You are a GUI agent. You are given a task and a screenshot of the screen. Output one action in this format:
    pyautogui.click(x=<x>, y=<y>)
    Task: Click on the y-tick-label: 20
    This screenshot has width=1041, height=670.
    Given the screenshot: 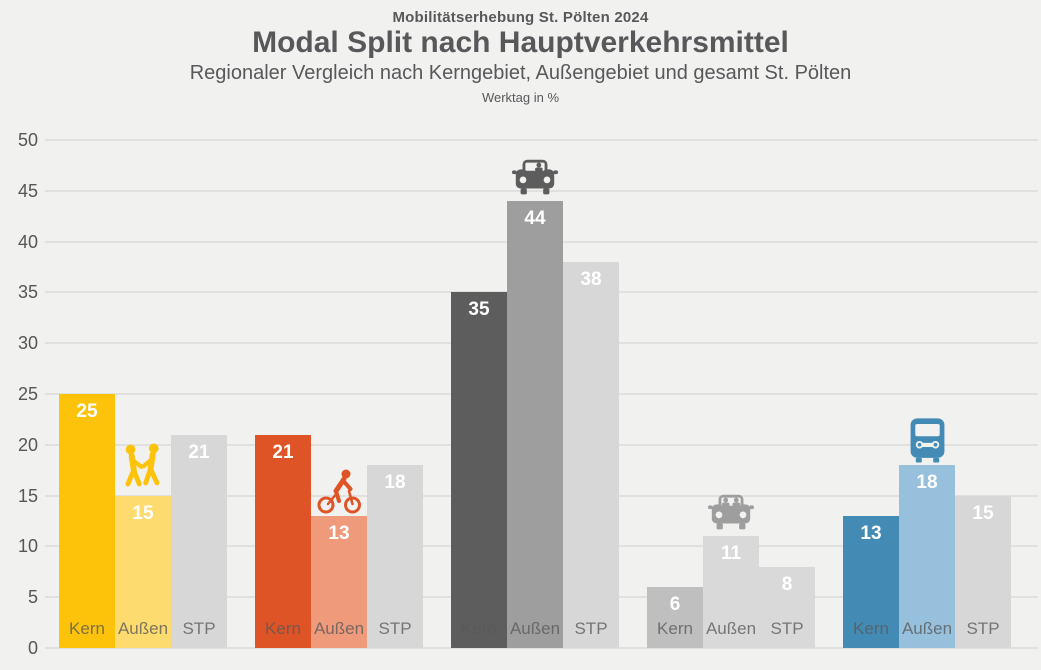 What is the action you would take?
    pyautogui.click(x=27, y=444)
    